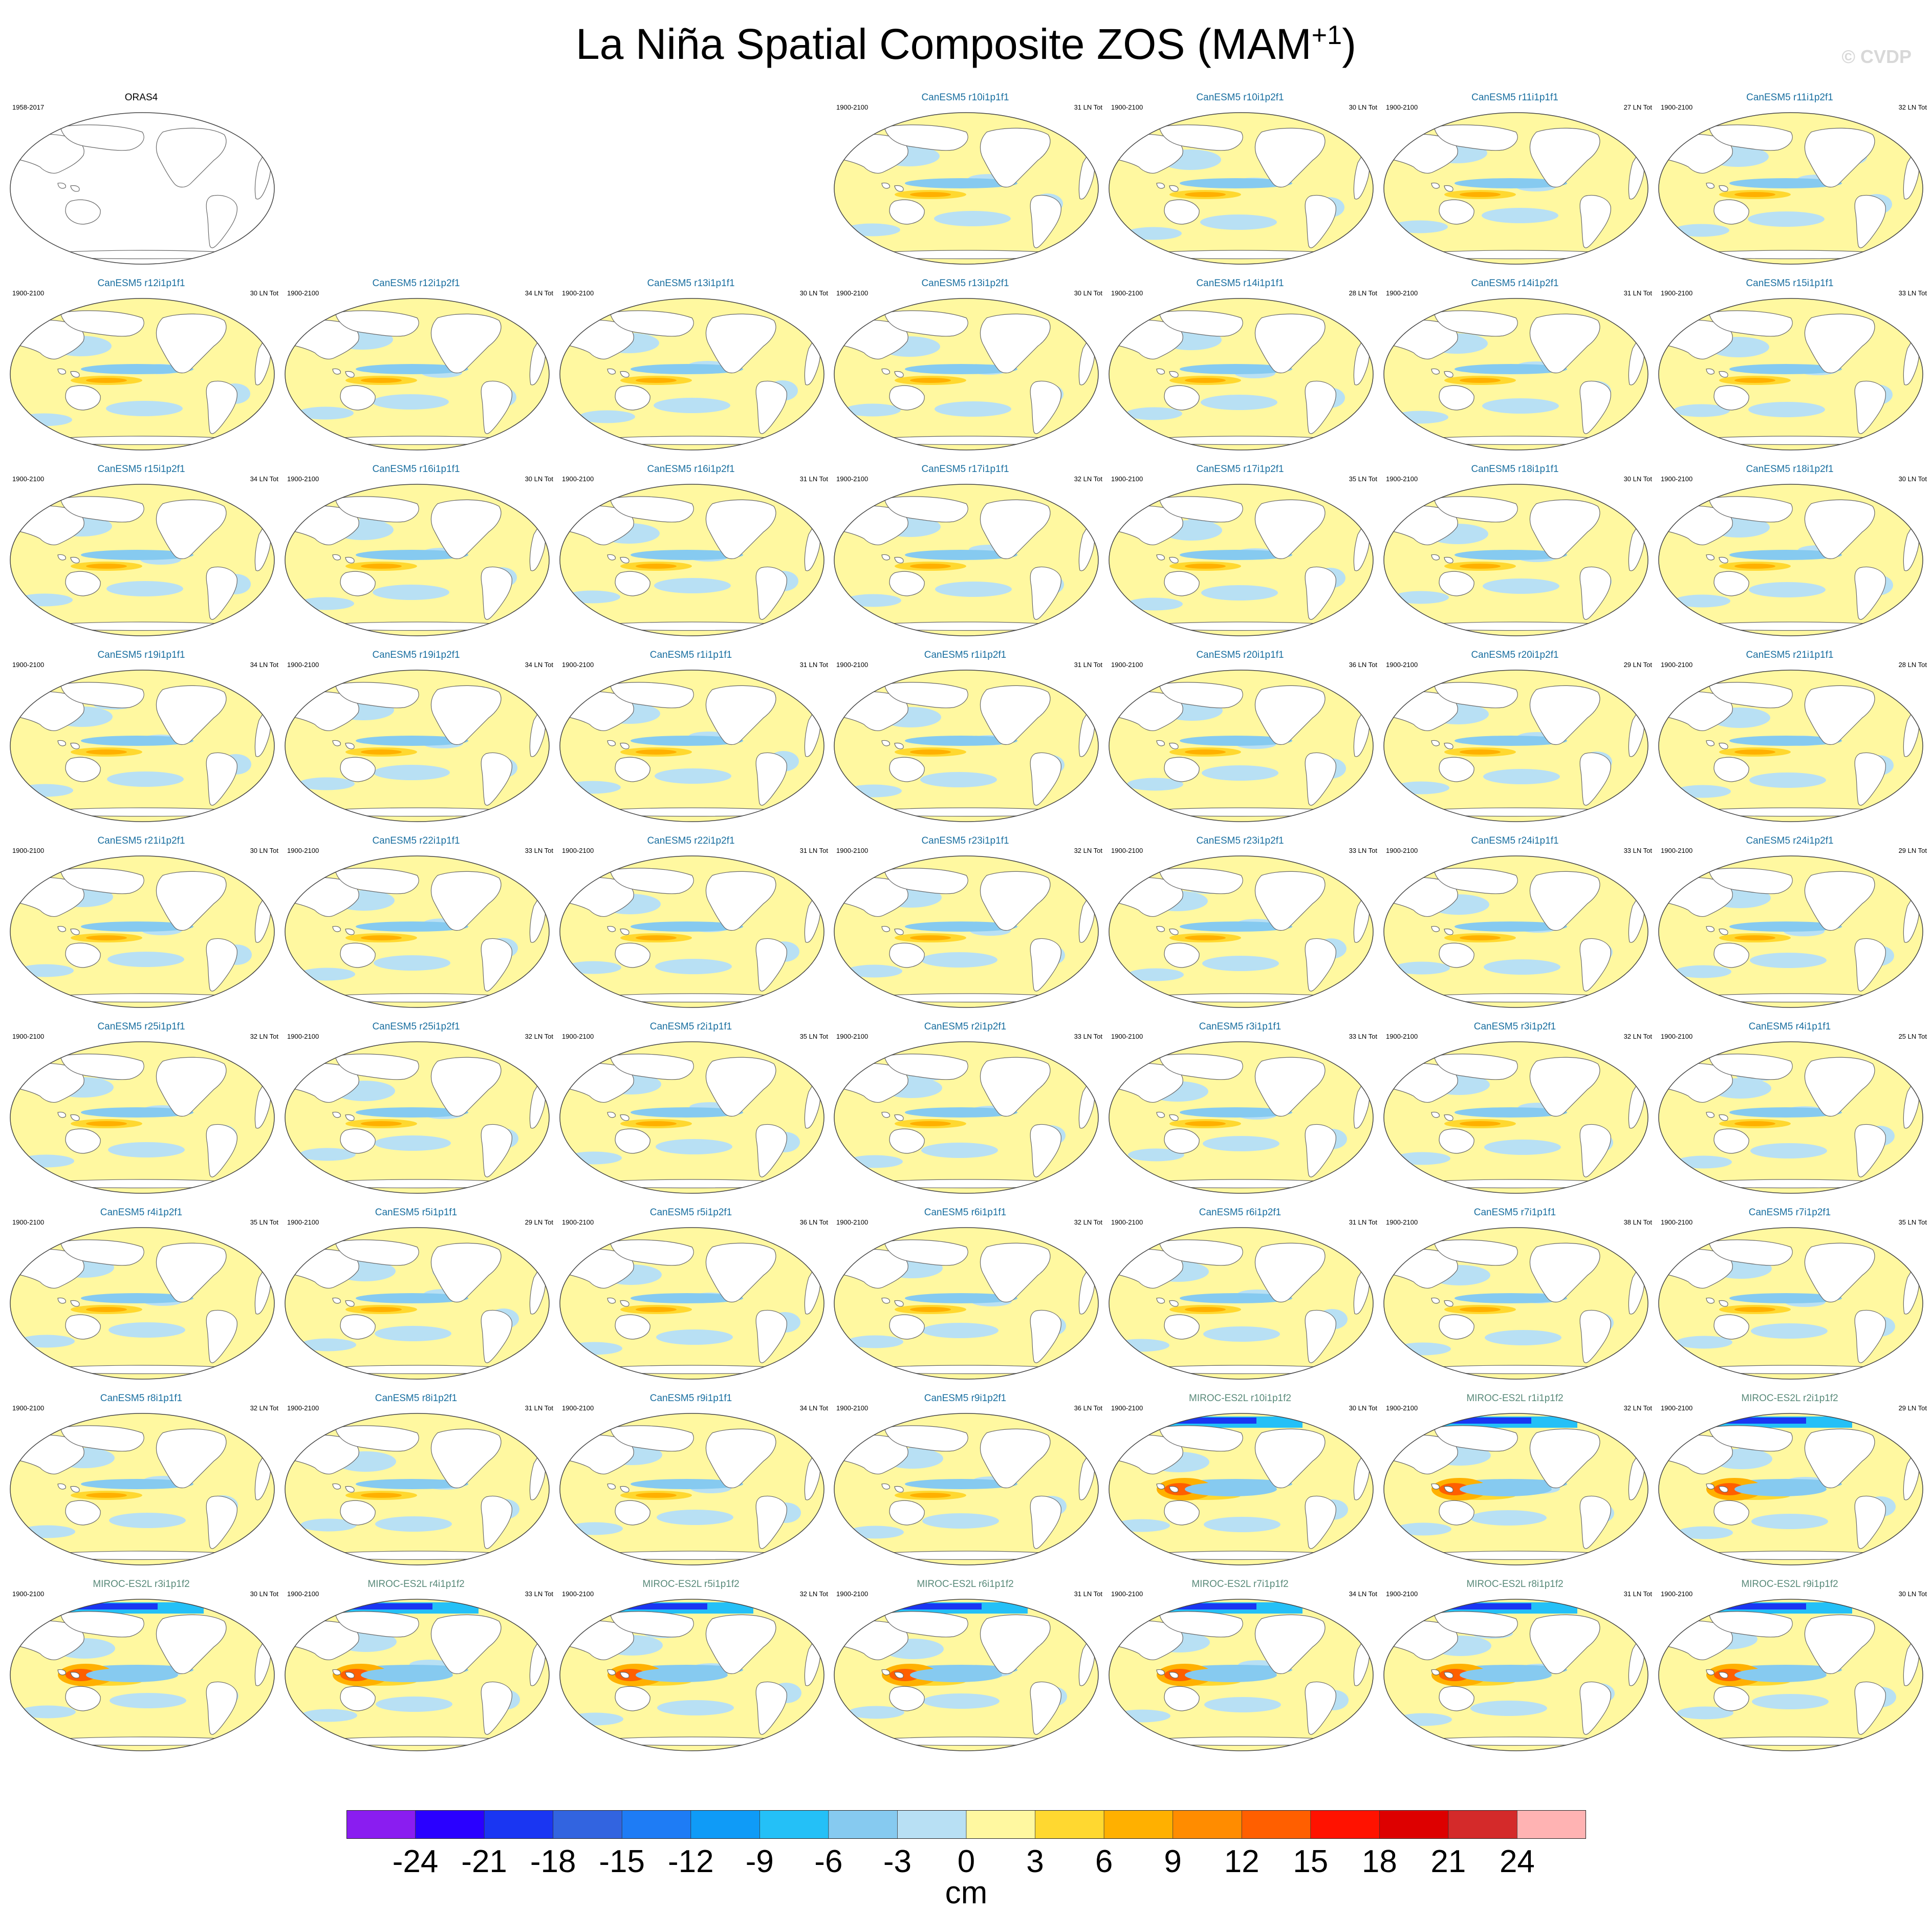 The image size is (1932, 1911). Describe the element at coordinates (1240, 557) in the screenshot. I see `map-panel: CanESM5 r17i1p2f1 1900-2100 35 LN Tot` at that location.